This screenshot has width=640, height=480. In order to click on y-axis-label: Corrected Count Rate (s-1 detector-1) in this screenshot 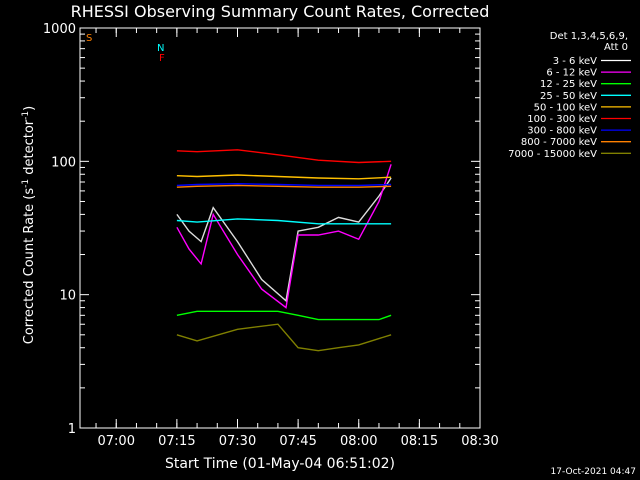, I will do `click(29, 225)`.